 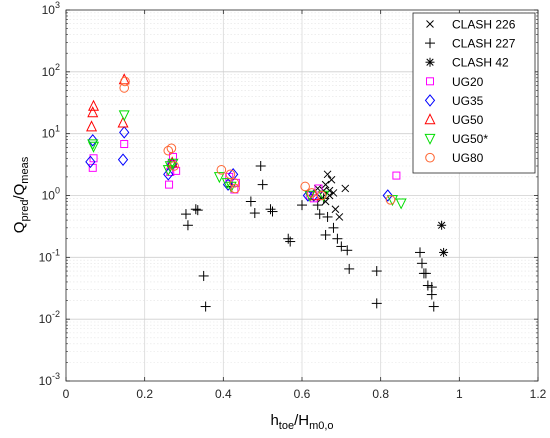 What do you see at coordinates (468, 158) in the screenshot?
I see `legend-entry-label: UG80` at bounding box center [468, 158].